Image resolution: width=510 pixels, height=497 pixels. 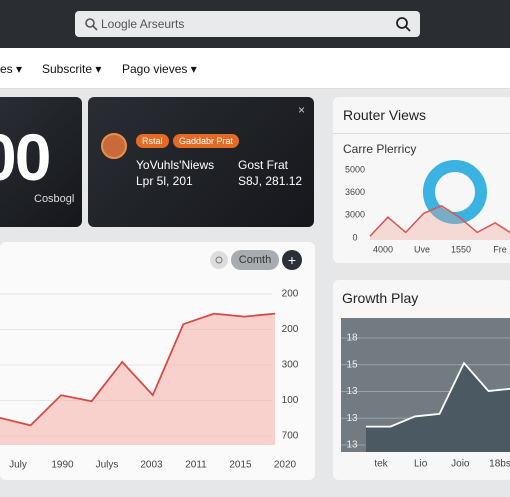 What do you see at coordinates (354, 237) in the screenshot?
I see `y-tick-label: 0` at bounding box center [354, 237].